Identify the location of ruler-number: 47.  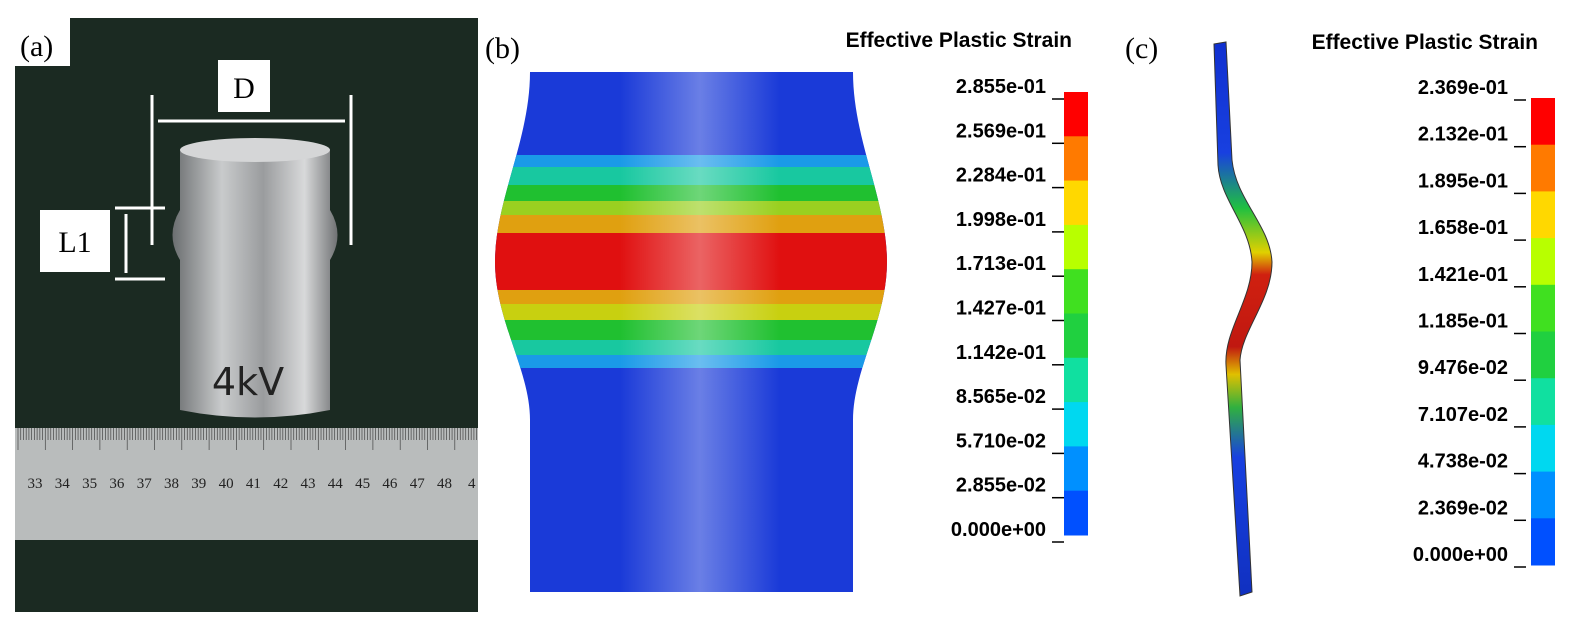
(418, 484).